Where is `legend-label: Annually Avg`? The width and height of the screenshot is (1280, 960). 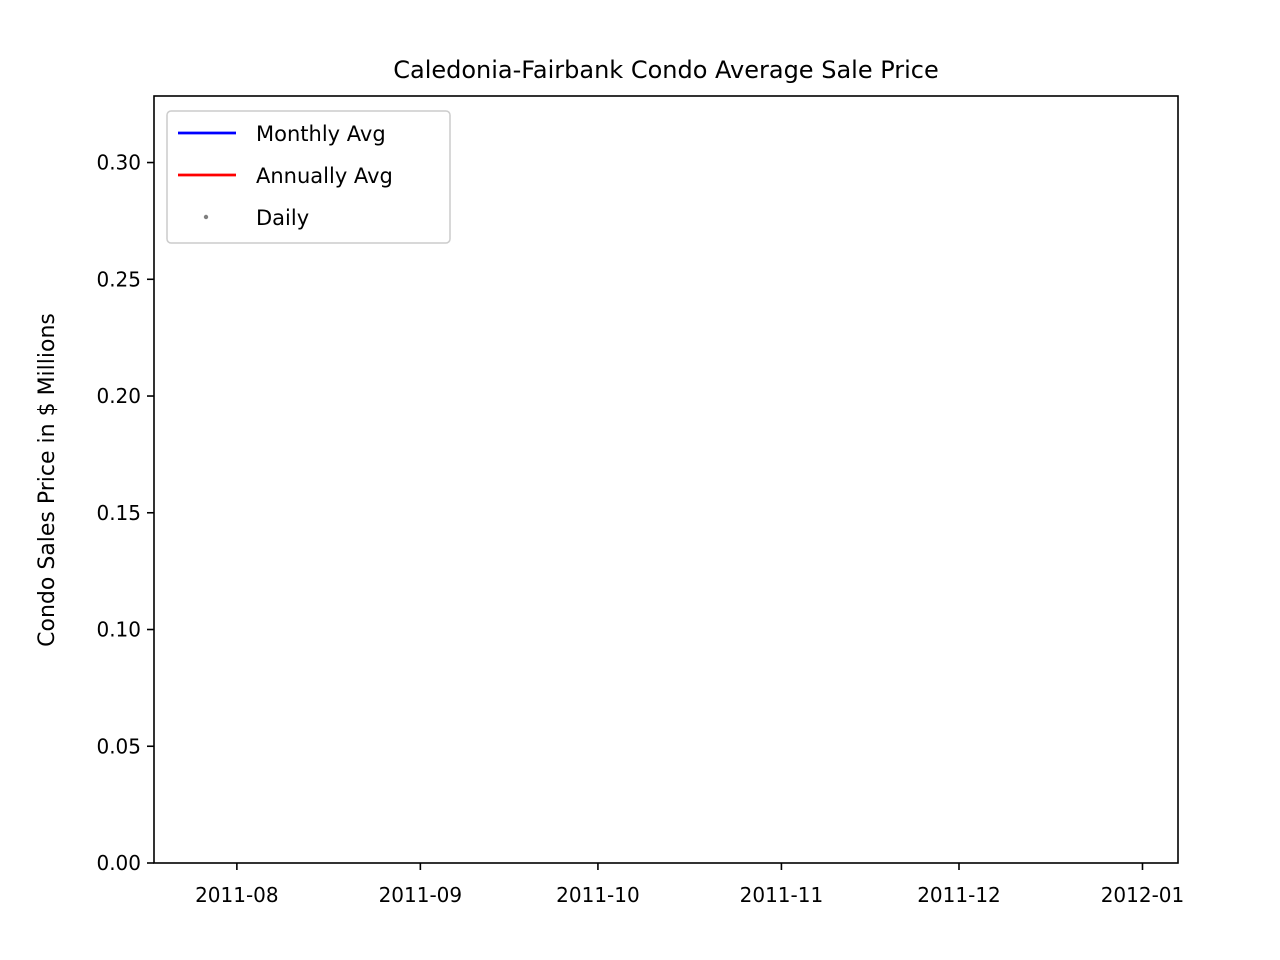
legend-label: Annually Avg is located at coordinates (324, 176).